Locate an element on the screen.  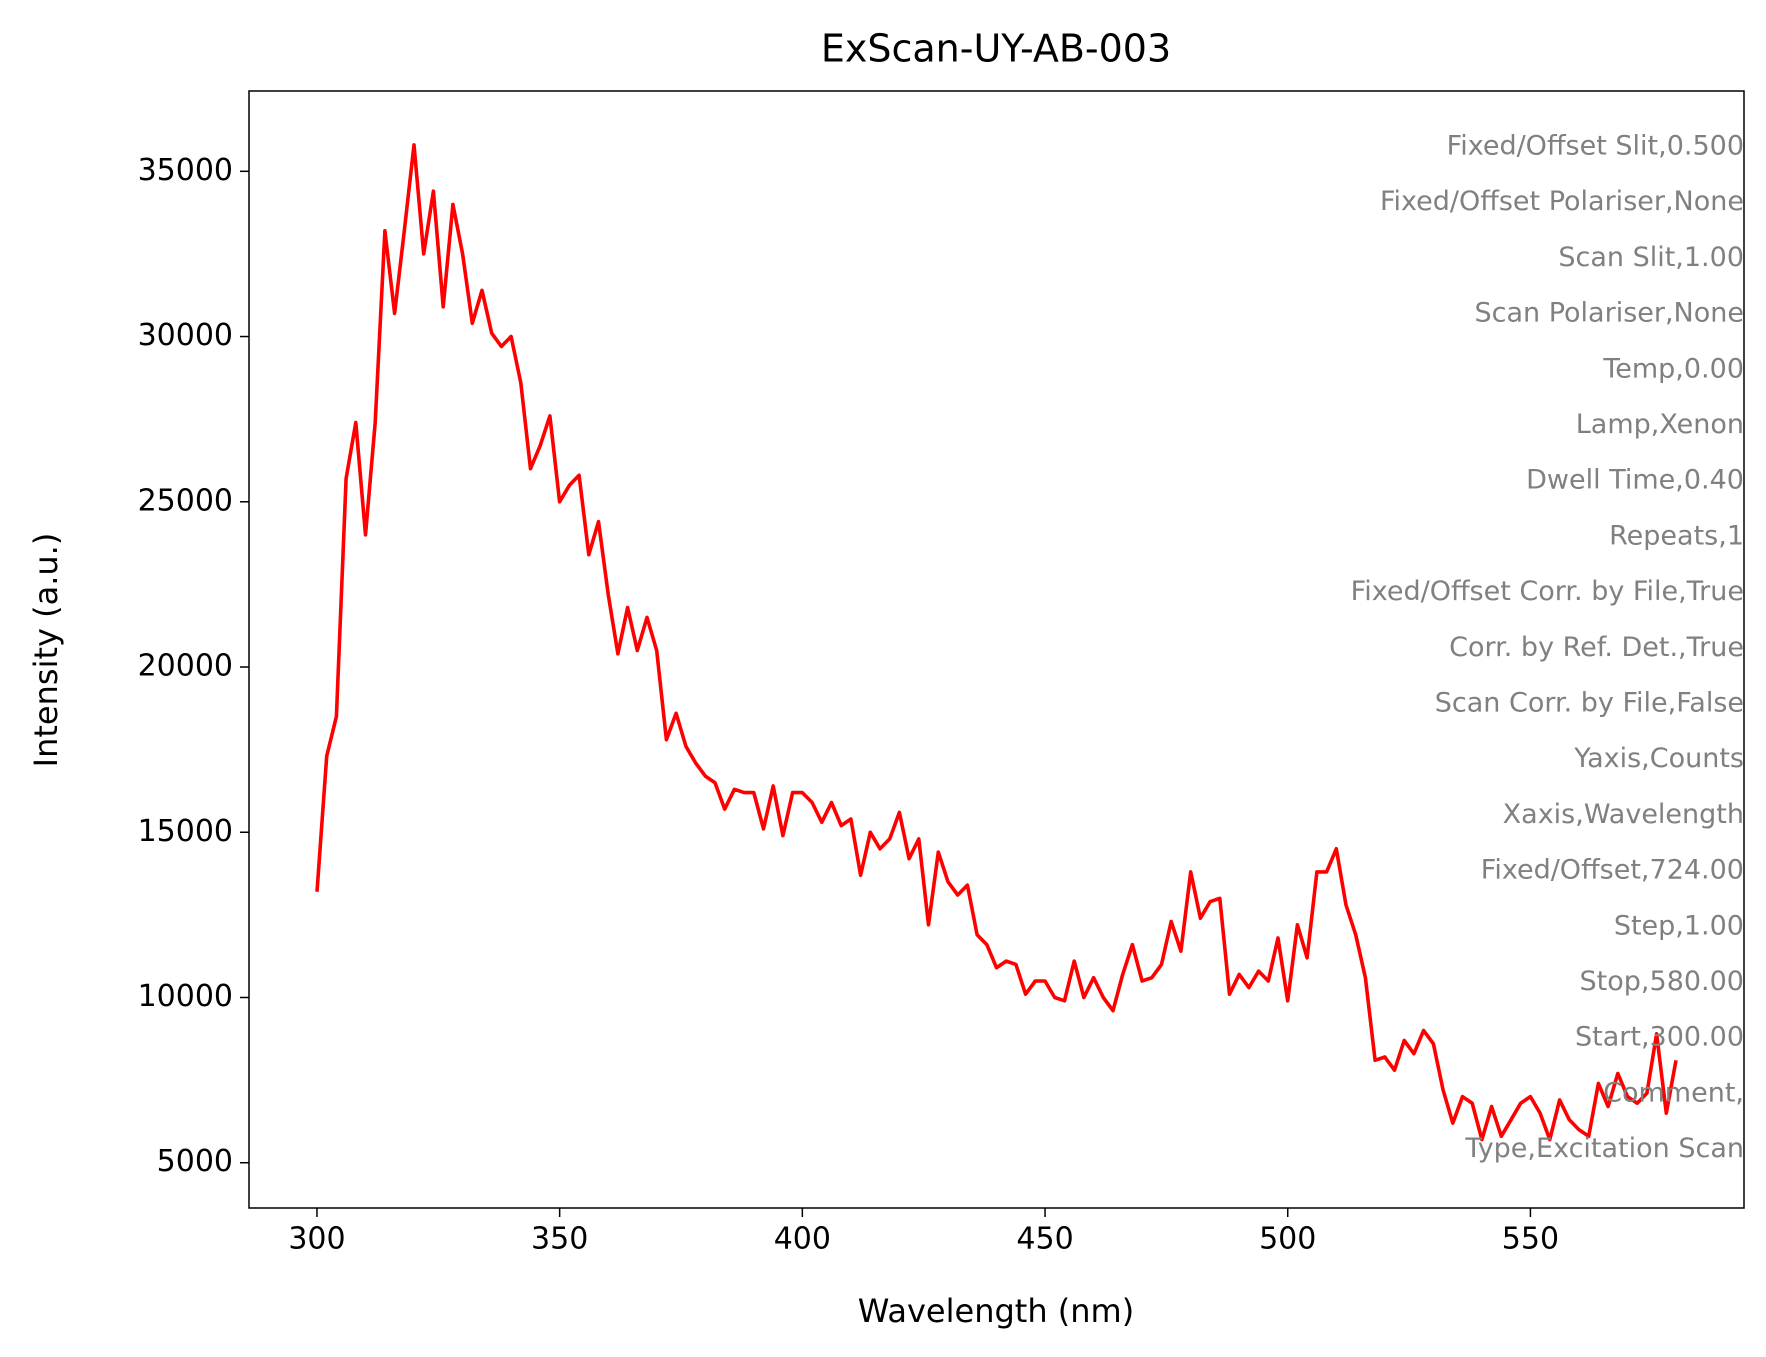
annotation: Scan Polariser,None is located at coordinates (1609, 313).